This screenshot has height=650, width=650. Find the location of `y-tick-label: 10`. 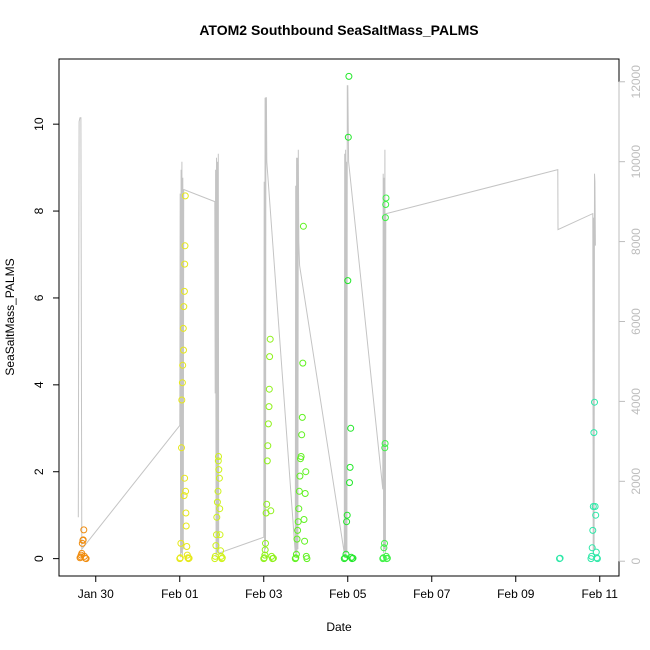

y-tick-label: 10 is located at coordinates (39, 124).